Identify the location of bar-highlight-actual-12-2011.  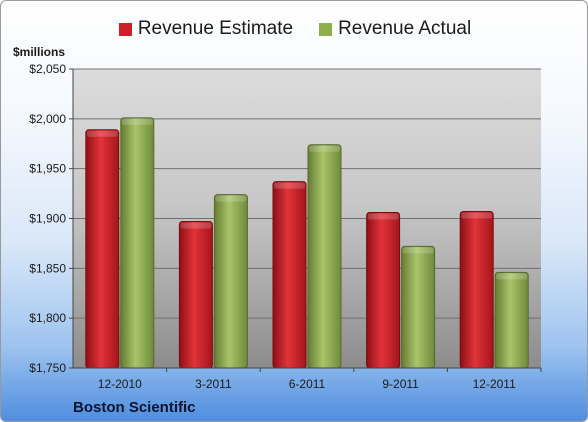
(512, 276).